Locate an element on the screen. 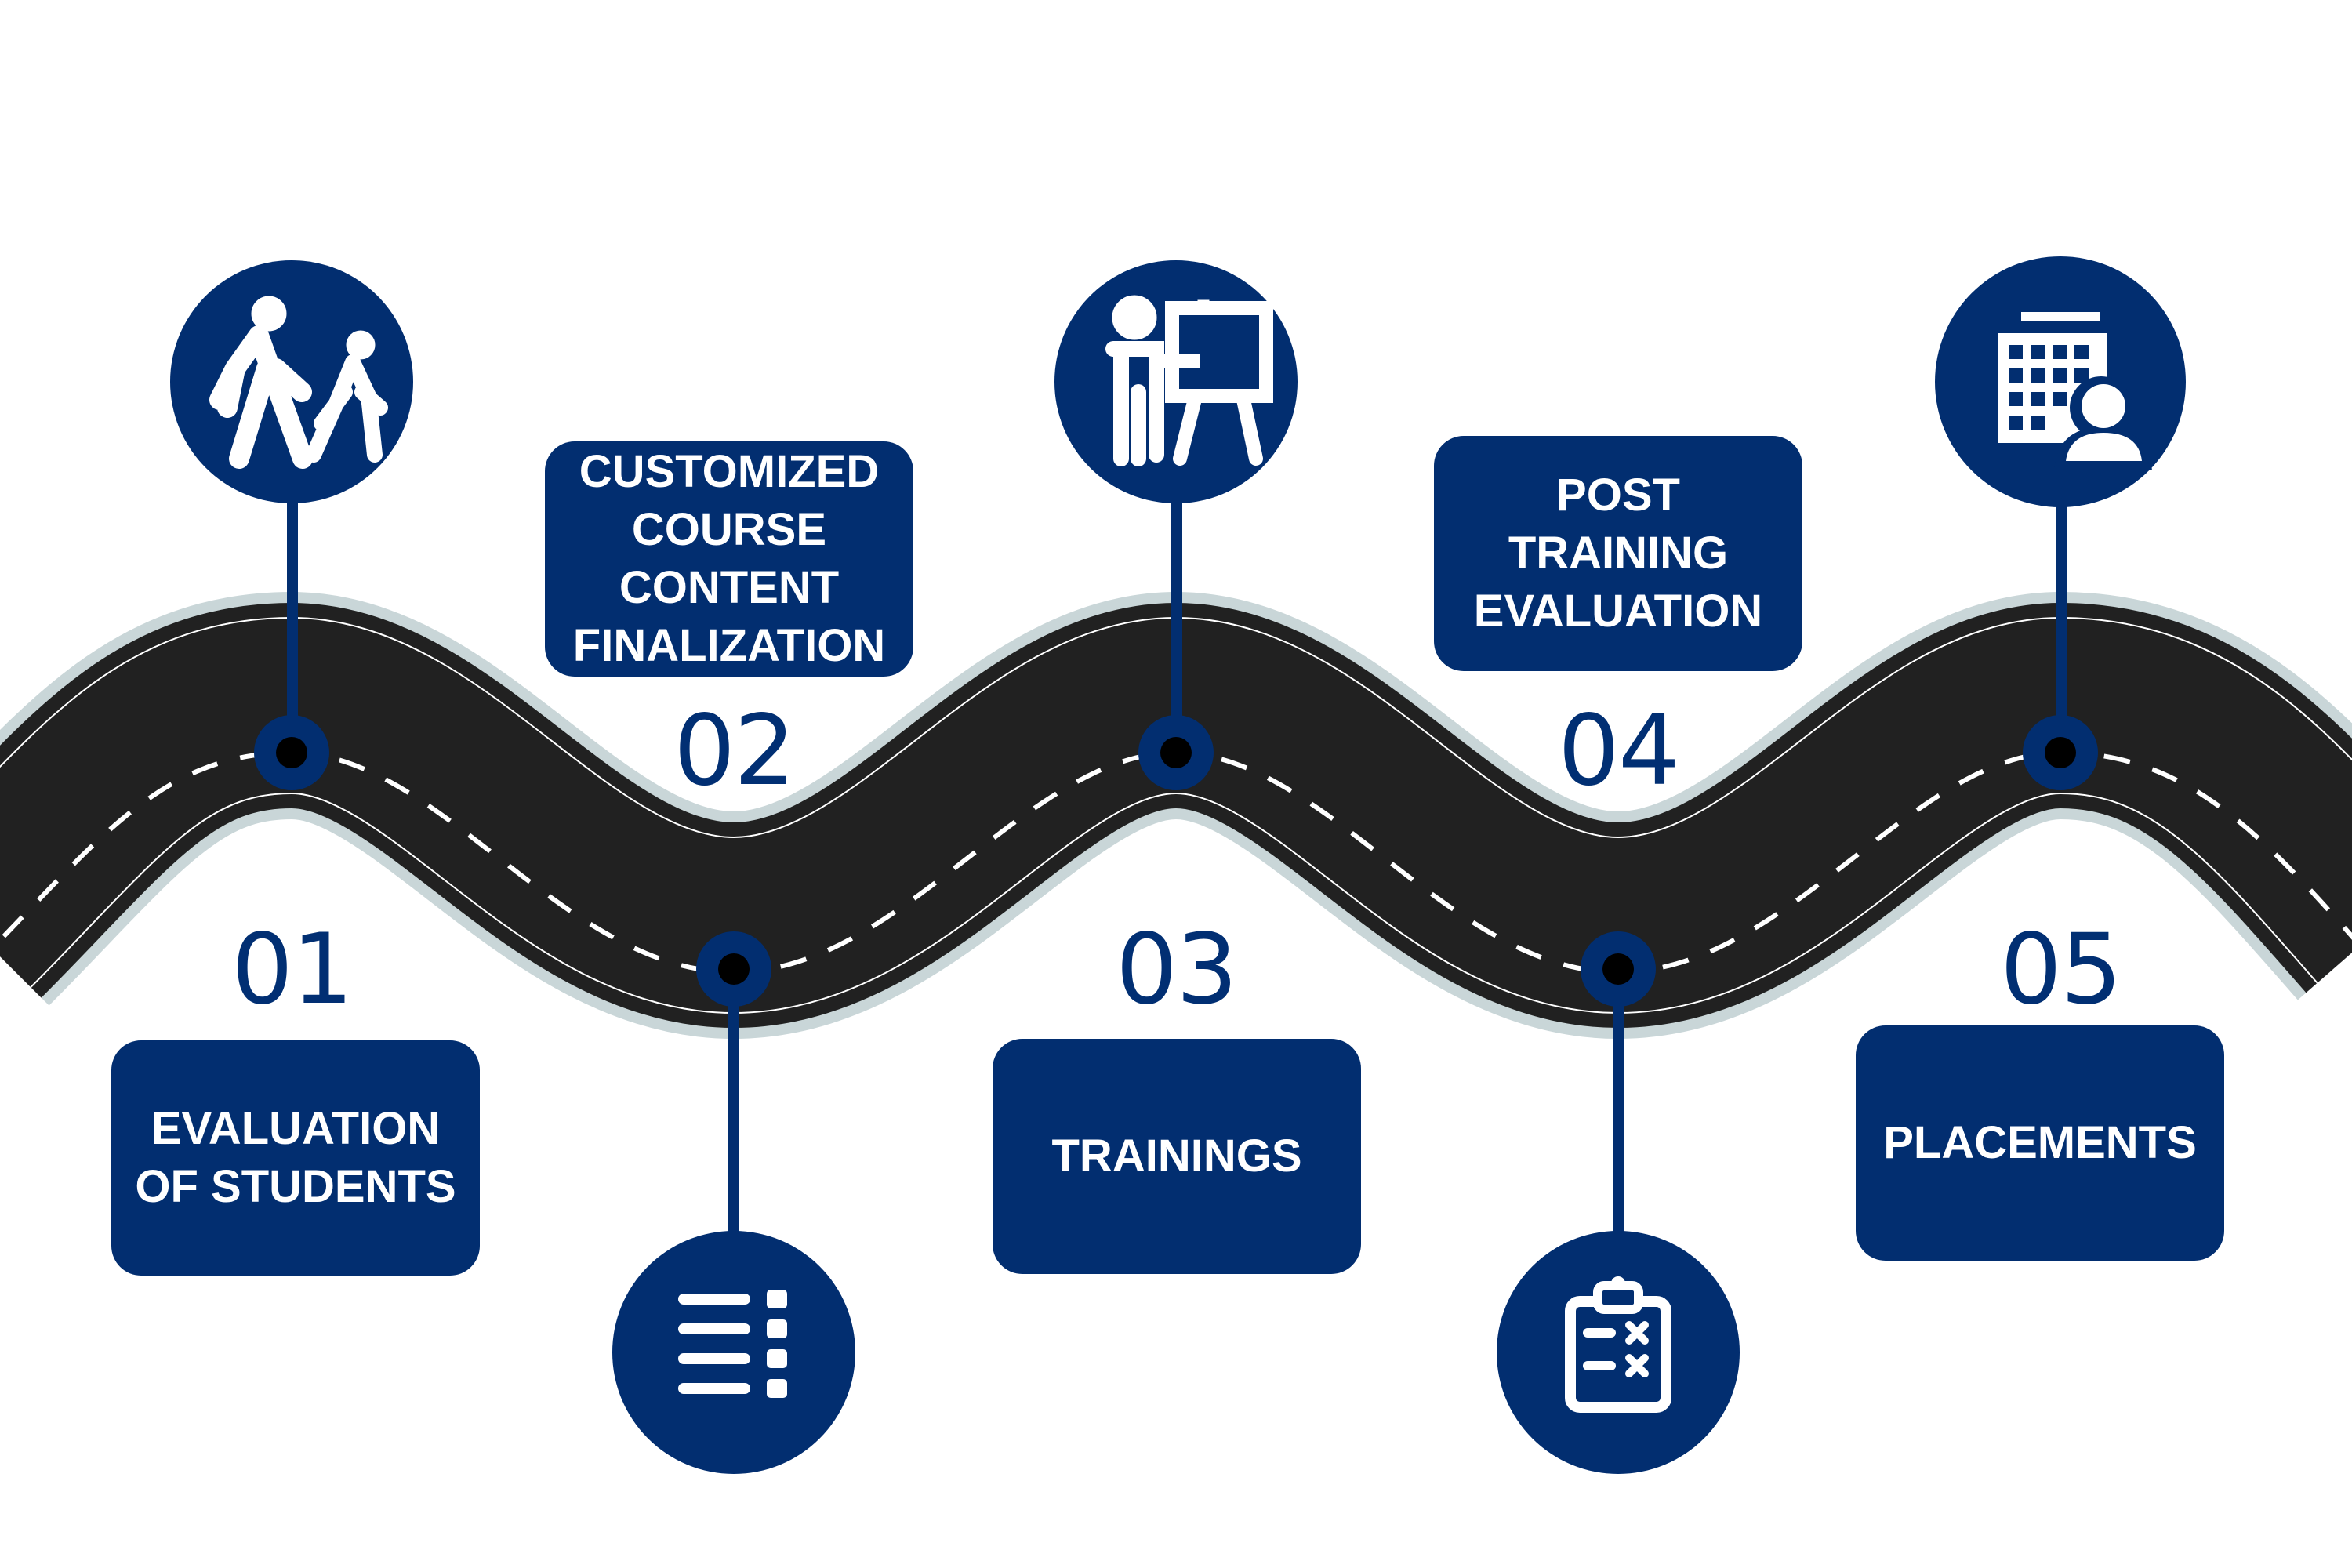  step-label-1: EVALUATION OF STUDENTS is located at coordinates (295, 1157).